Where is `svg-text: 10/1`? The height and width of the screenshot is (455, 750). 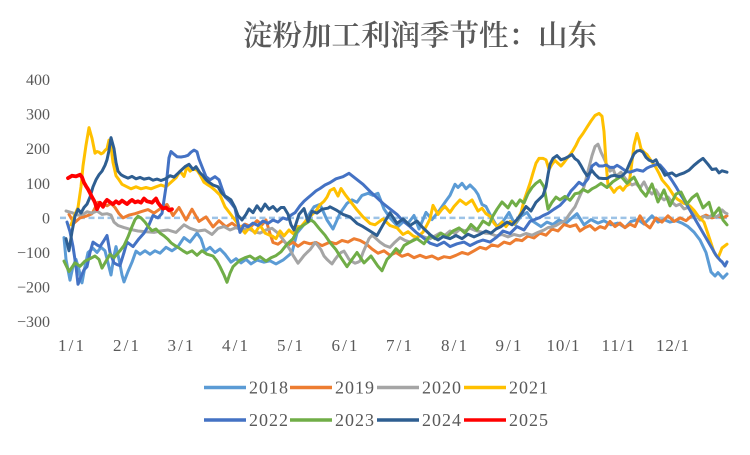 svg-text: 10/1 is located at coordinates (563, 345).